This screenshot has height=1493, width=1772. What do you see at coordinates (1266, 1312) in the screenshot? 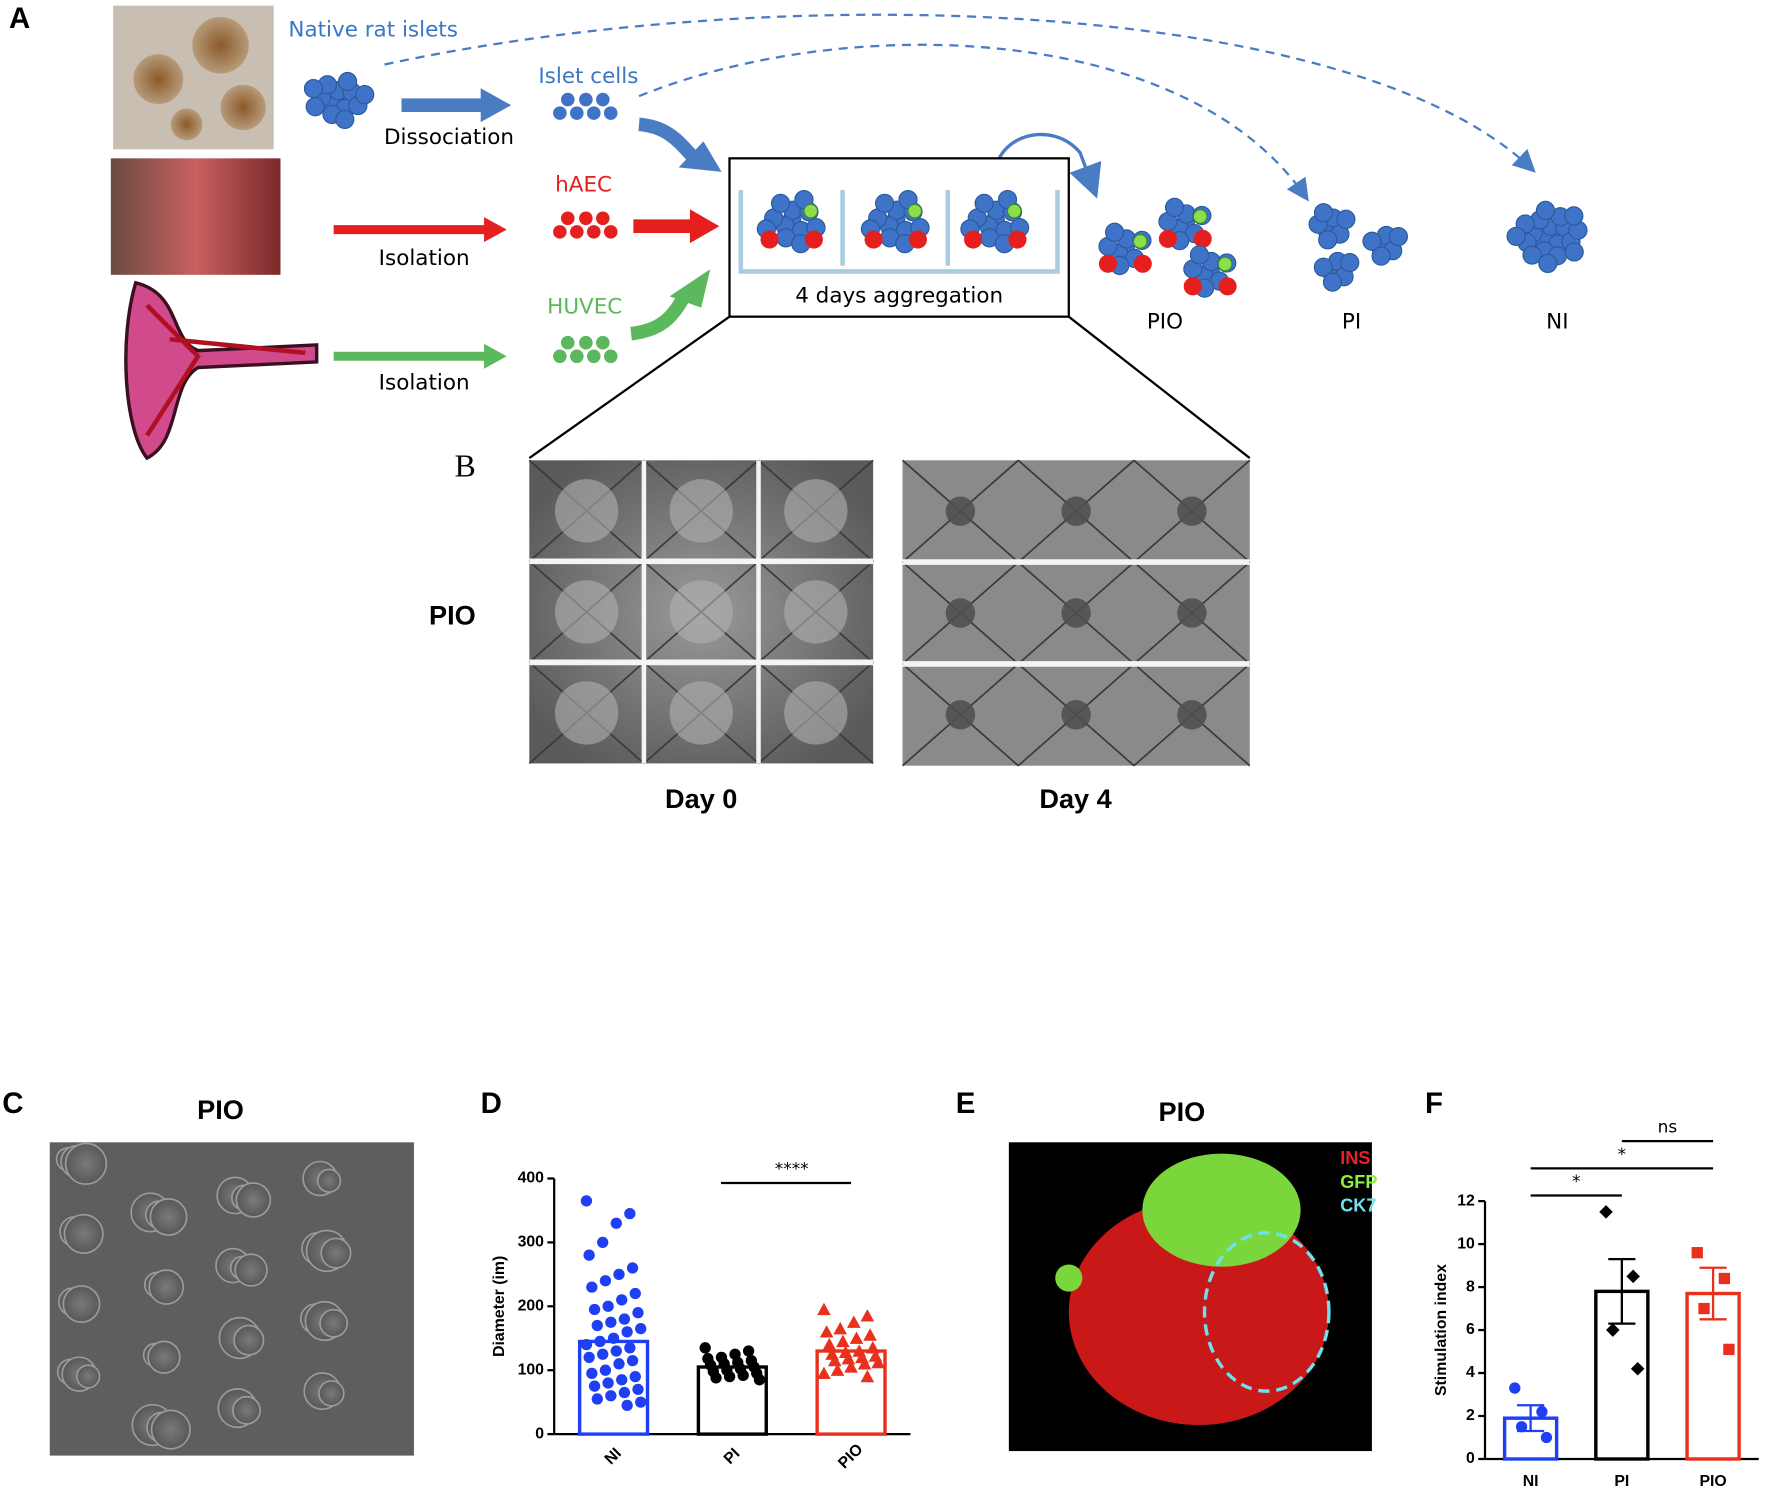
I see `ck7-stain` at bounding box center [1266, 1312].